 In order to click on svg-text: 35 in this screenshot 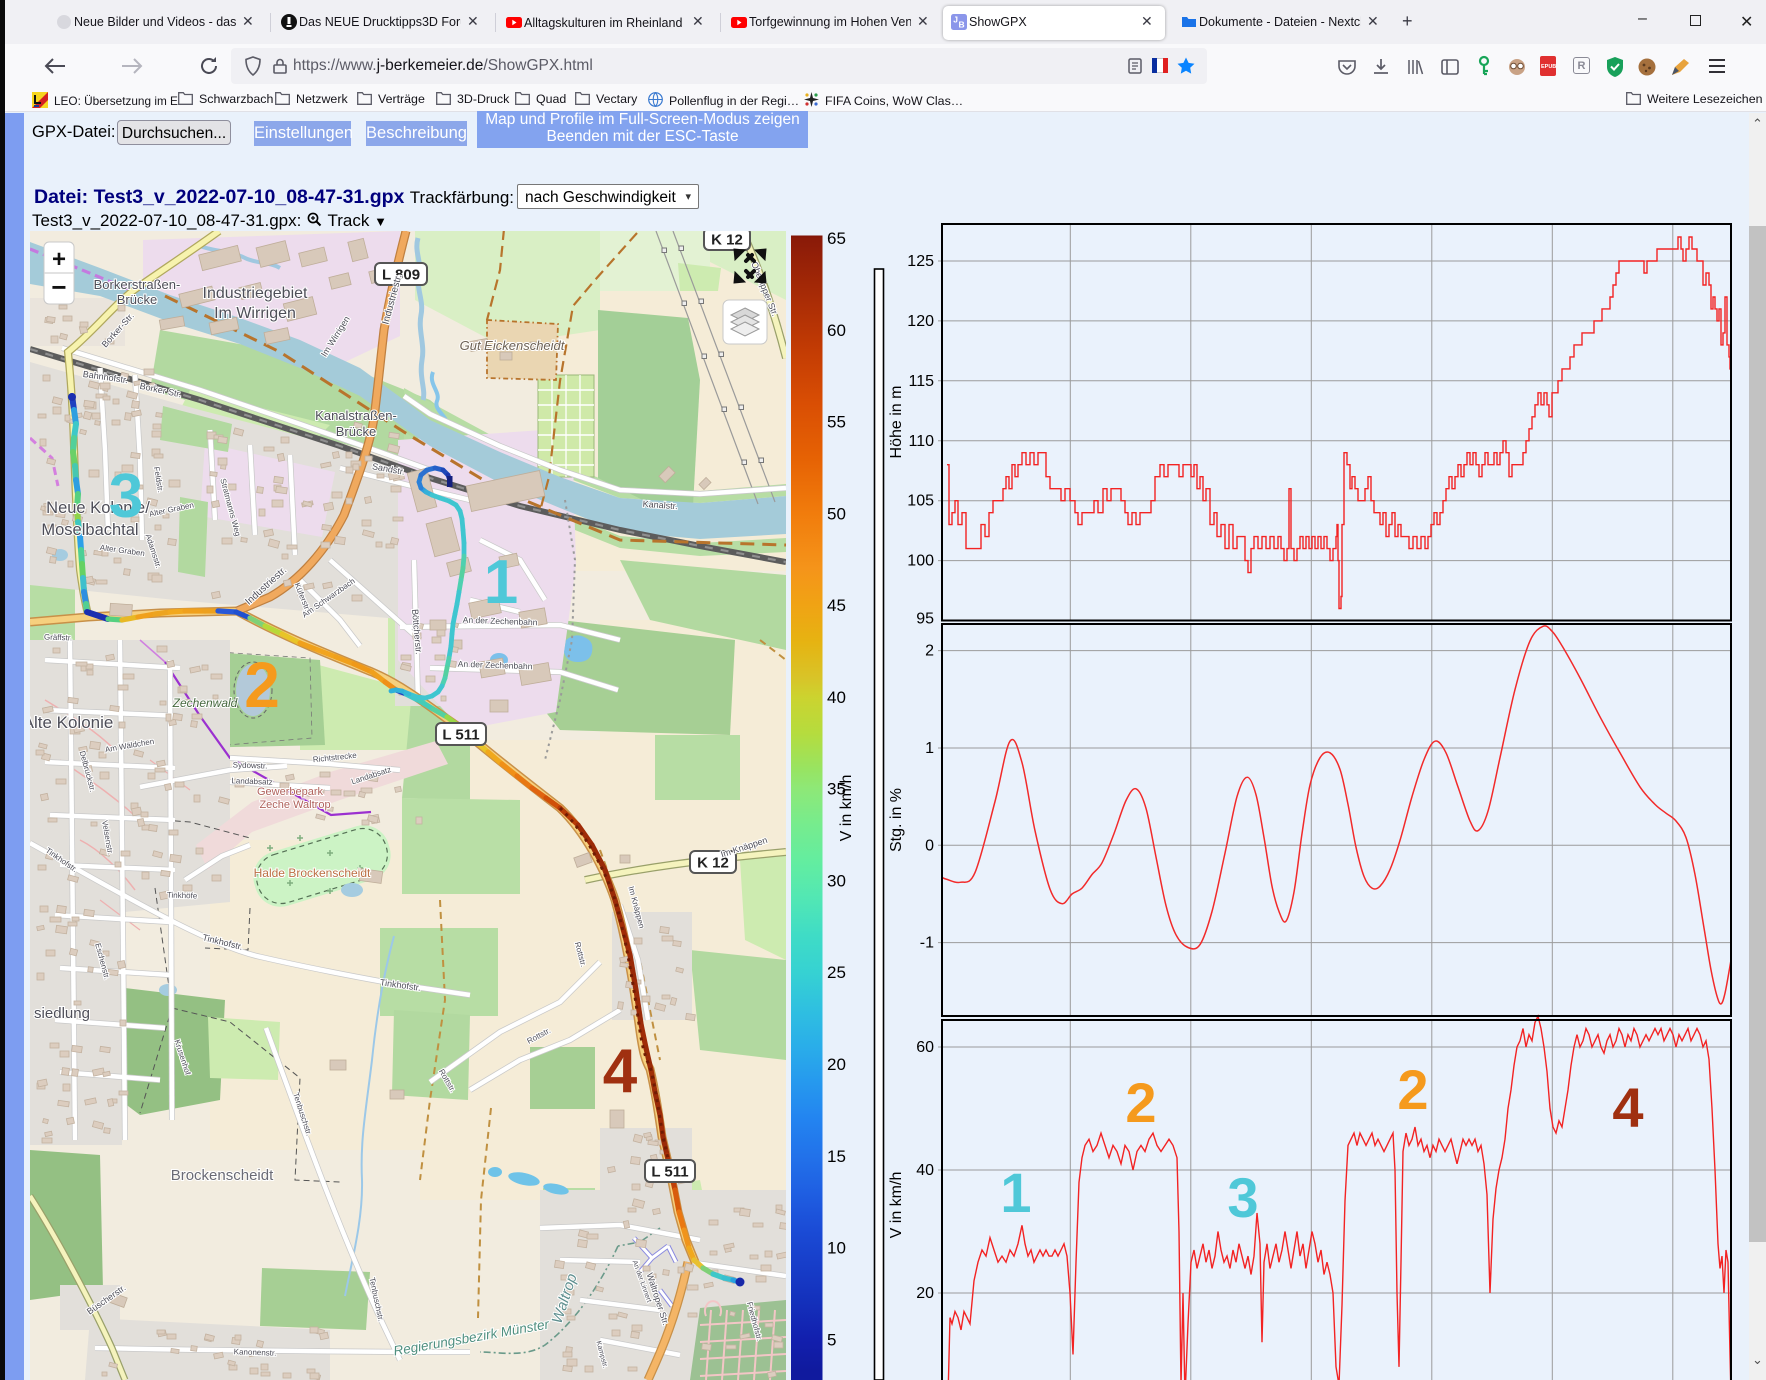, I will do `click(836, 789)`.